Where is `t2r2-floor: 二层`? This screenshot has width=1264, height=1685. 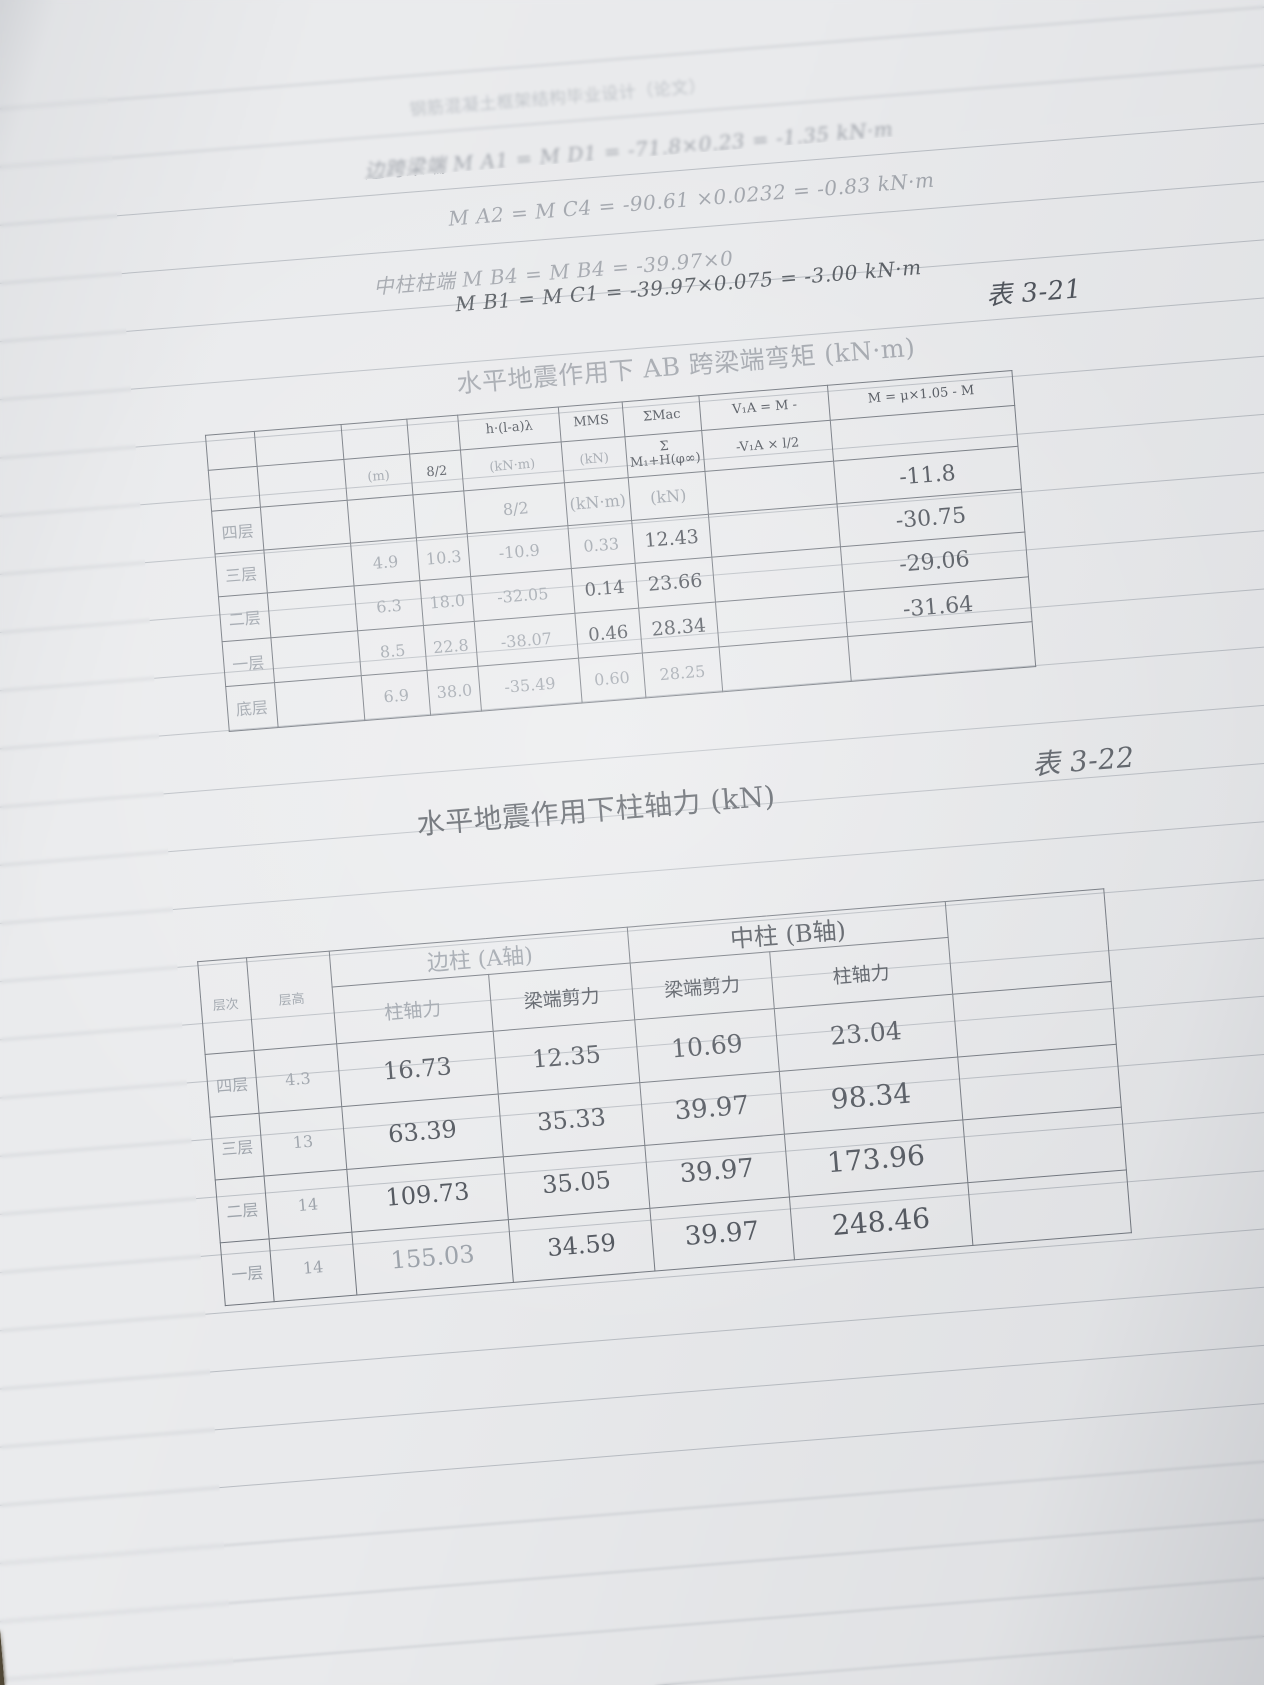
t2r2-floor: 二层 is located at coordinates (242, 1209).